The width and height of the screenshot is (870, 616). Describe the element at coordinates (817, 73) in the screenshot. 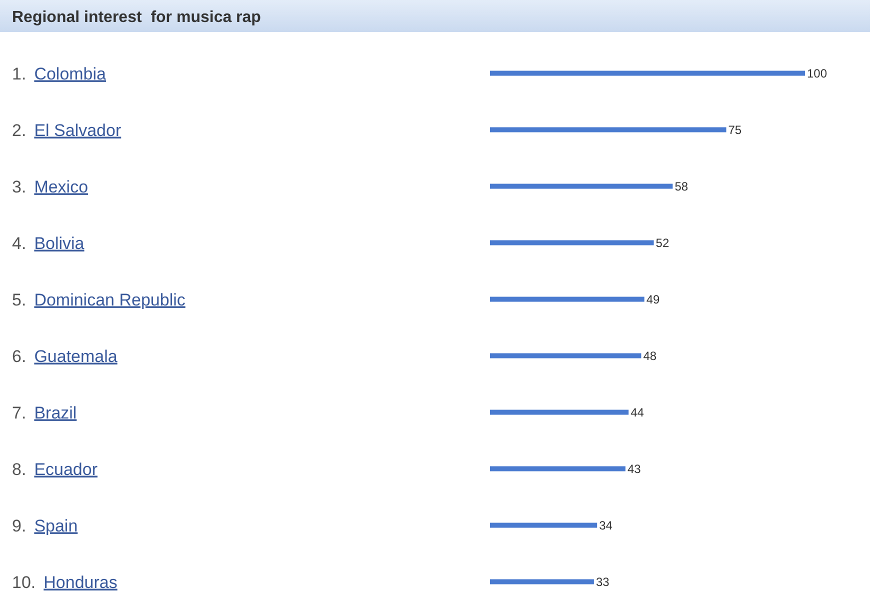

I see `data-label: 100` at that location.